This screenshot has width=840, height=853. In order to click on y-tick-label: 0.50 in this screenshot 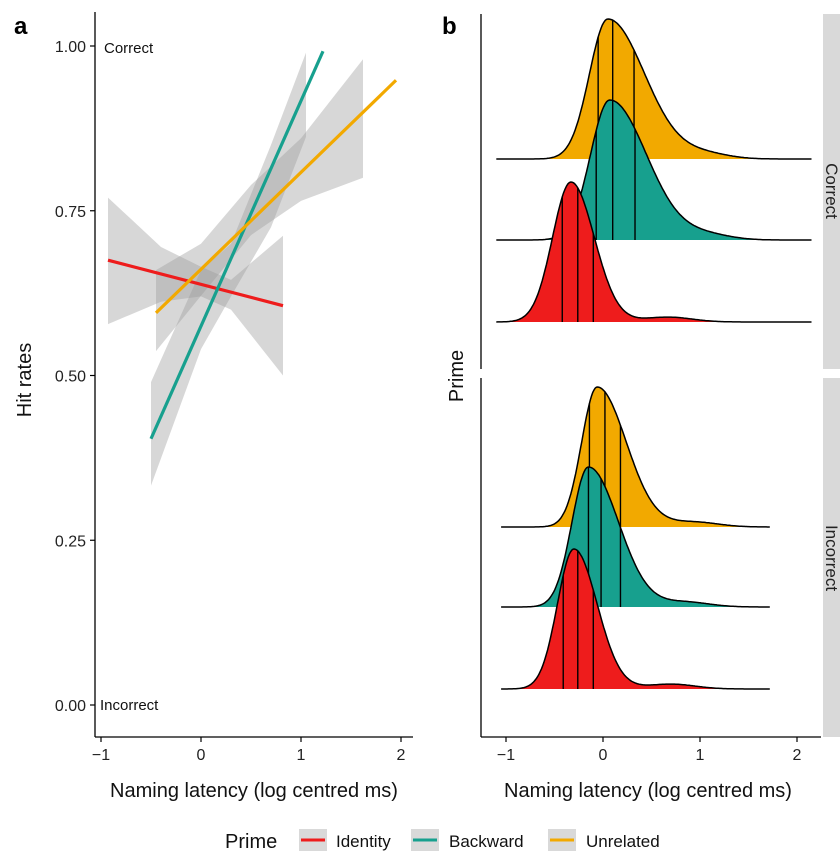, I will do `click(70, 377)`.